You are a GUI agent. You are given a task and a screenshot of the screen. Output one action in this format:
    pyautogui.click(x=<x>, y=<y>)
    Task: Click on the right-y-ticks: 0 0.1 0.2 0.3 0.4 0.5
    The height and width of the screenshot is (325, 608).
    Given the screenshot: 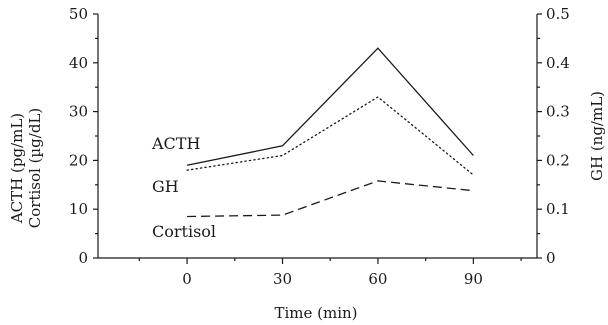 What is the action you would take?
    pyautogui.click(x=553, y=136)
    